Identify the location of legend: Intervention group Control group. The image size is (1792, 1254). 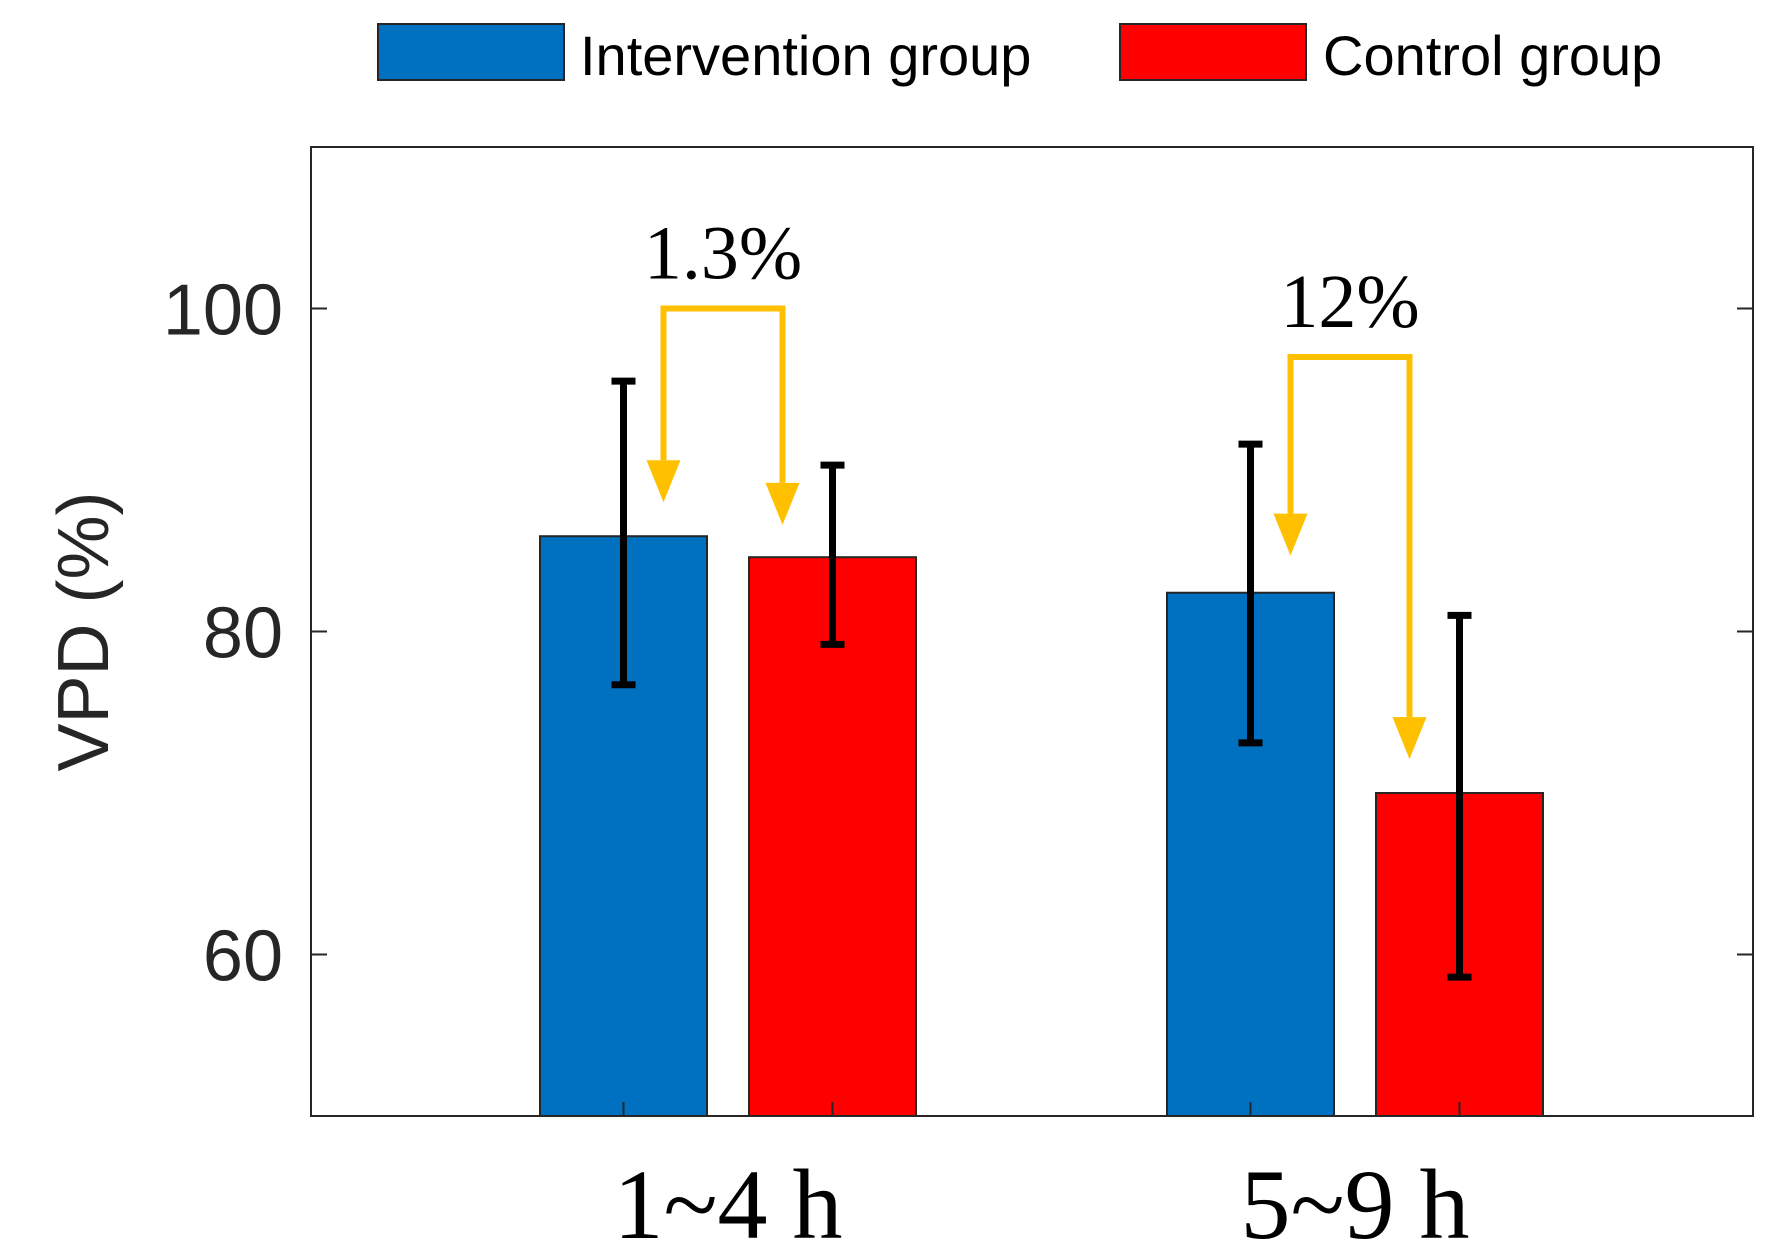
(1019, 55).